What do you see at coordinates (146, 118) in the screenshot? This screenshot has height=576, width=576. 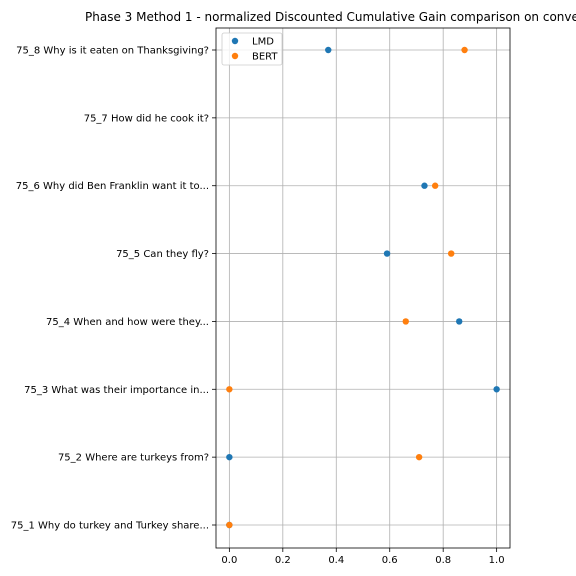 I see `y-tick-label: 75_7 How did he cook it?` at bounding box center [146, 118].